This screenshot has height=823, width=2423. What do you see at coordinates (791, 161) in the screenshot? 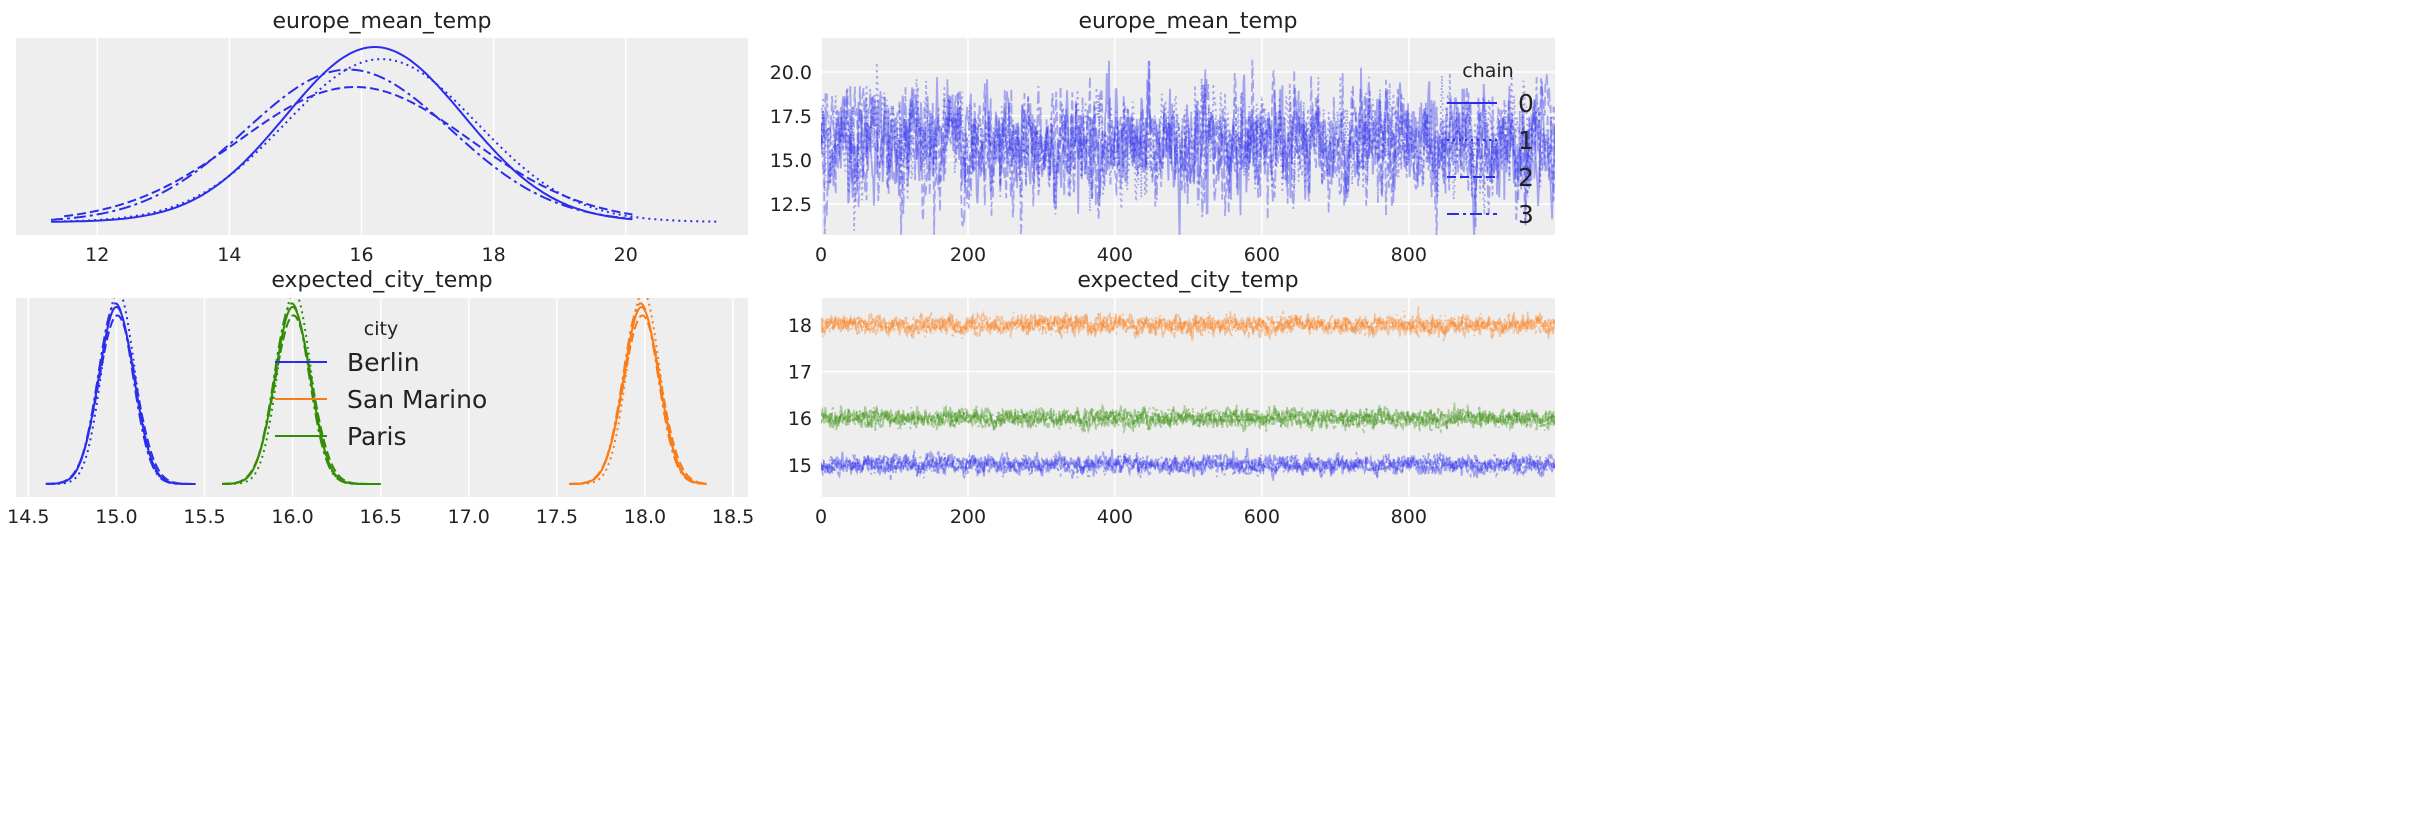
I see `y-tick-label: 15.0` at bounding box center [791, 161].